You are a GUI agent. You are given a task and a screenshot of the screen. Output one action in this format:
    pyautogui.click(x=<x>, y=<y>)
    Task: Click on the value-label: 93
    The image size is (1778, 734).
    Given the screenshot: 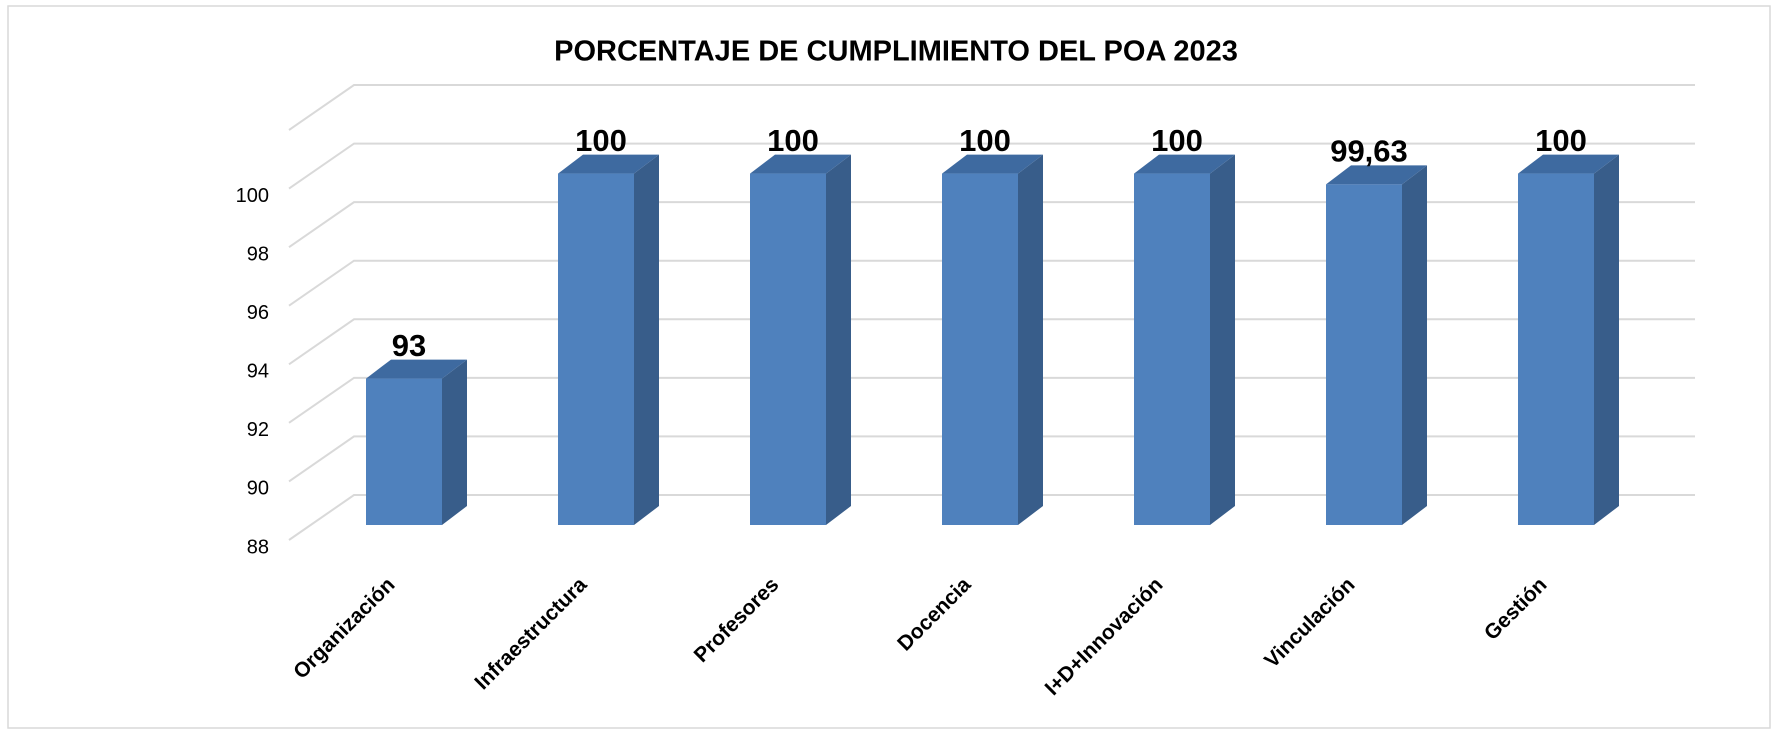 What is the action you would take?
    pyautogui.click(x=409, y=345)
    